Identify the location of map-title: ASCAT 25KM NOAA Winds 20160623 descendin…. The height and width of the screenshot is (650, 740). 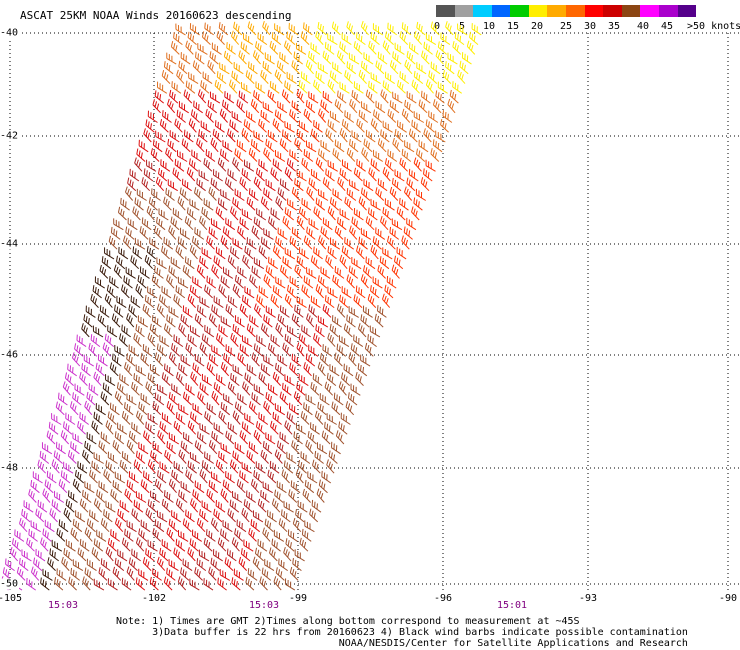
(156, 15).